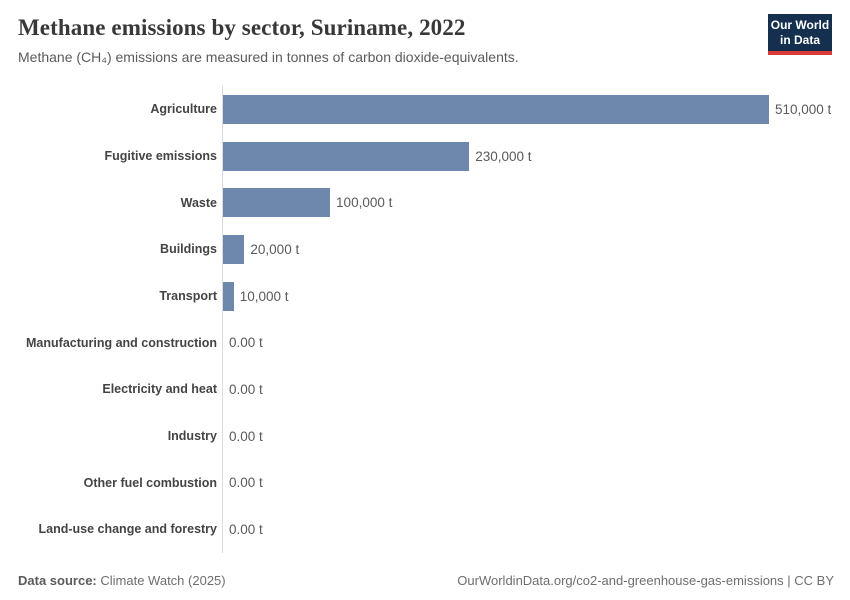 This screenshot has height=600, width=850. I want to click on bar-row: Waste 100,000 t, so click(425, 203).